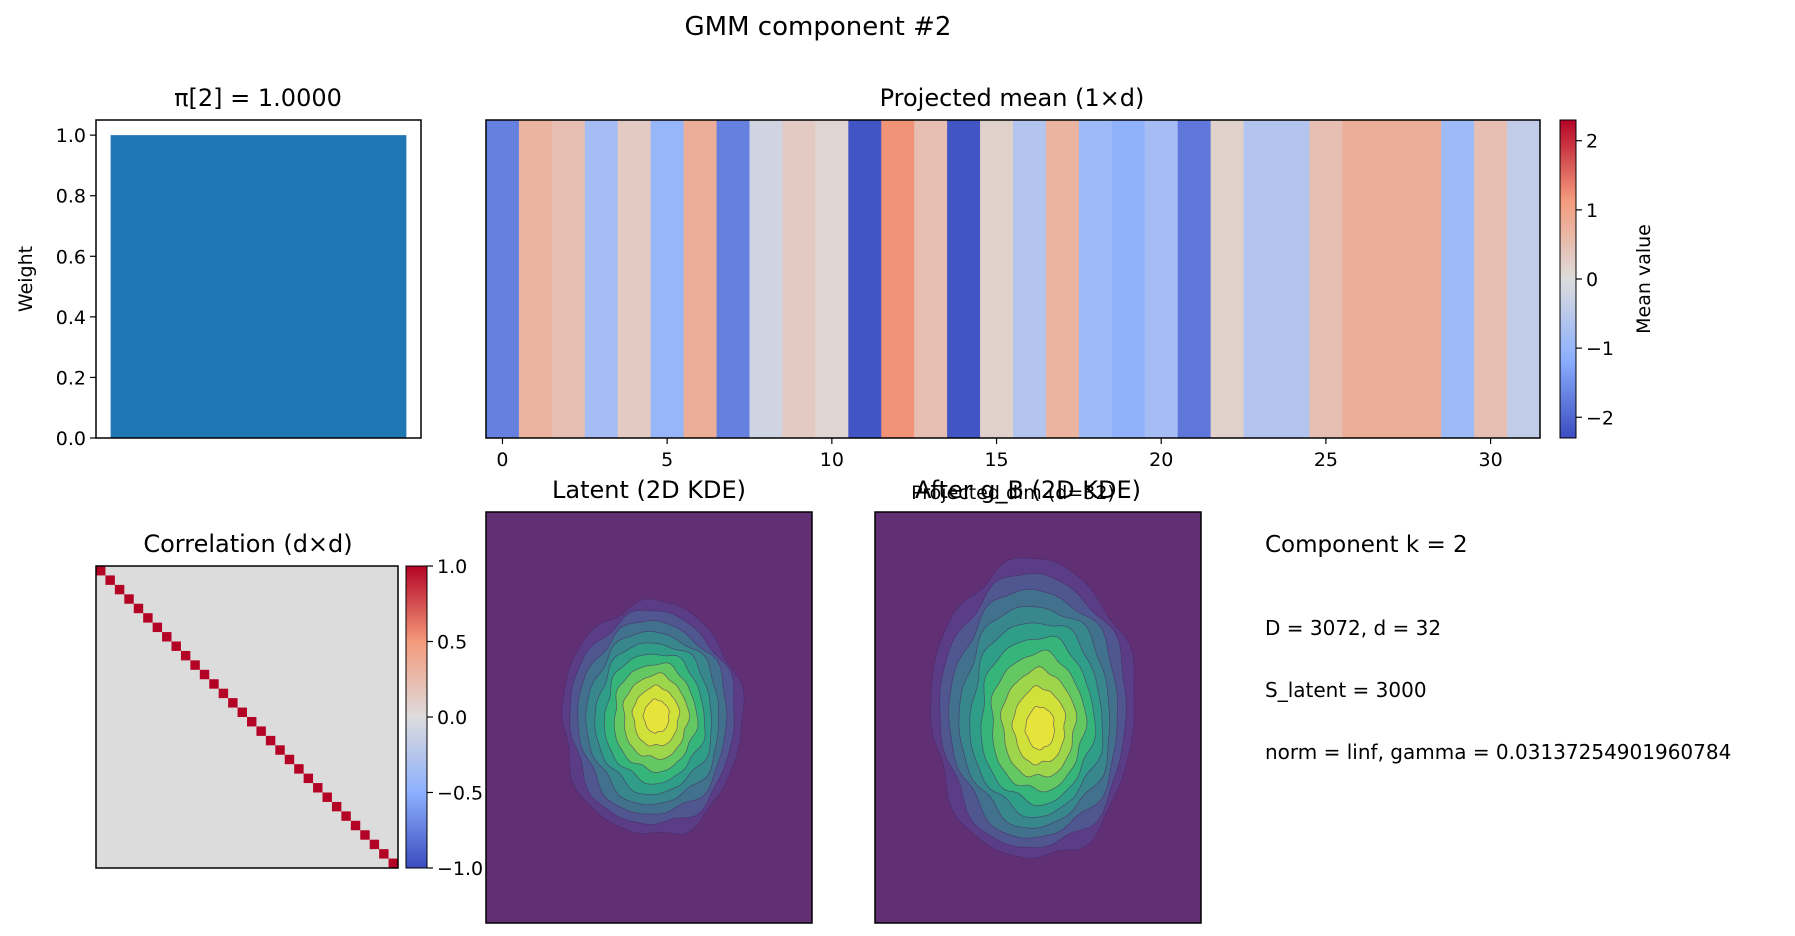 Image resolution: width=1795 pixels, height=936 pixels. Describe the element at coordinates (1600, 418) in the screenshot. I see `mean-cbar-tick-label: −2` at that location.